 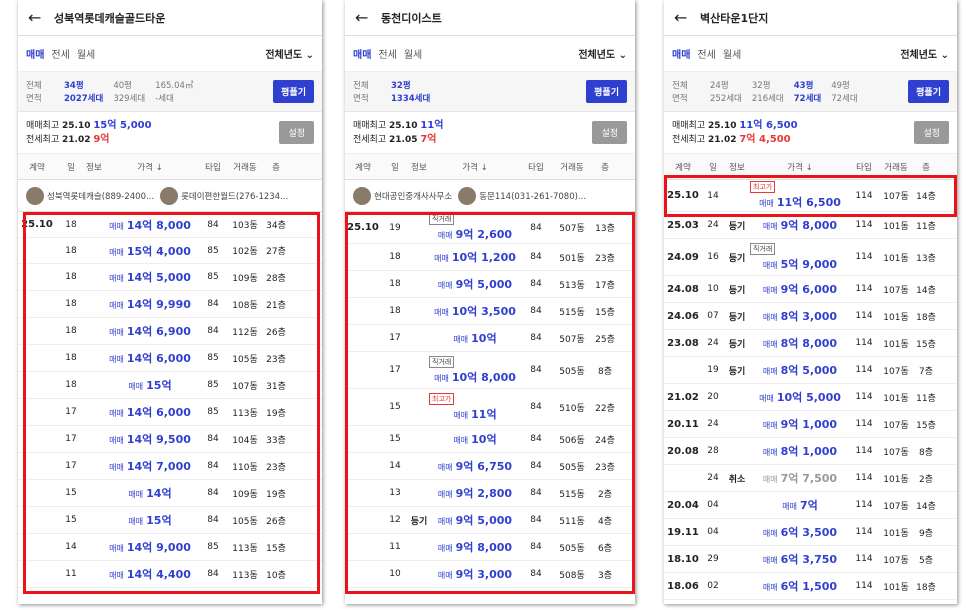 I want to click on table-row: 17 직거래 매매 10억 8,000 84 505동 8층, so click(x=490, y=370).